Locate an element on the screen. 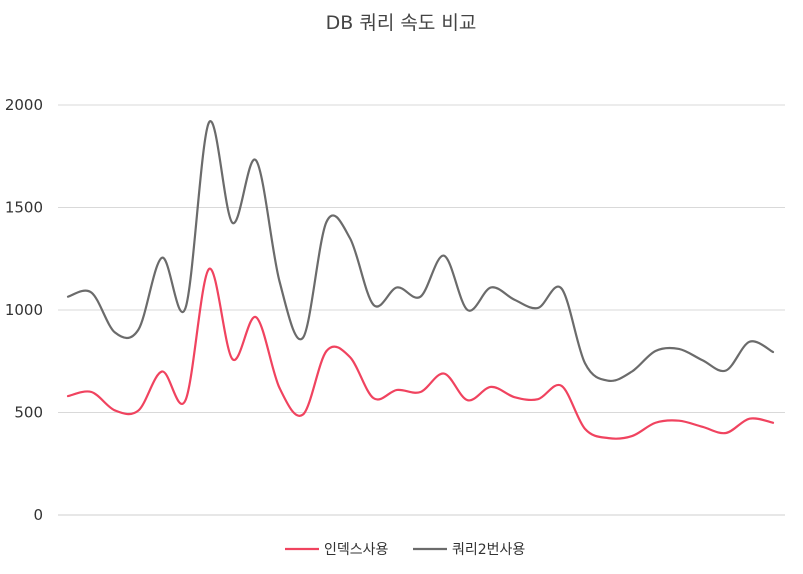 This screenshot has width=803, height=574. y-tick-label: 0 is located at coordinates (38, 515).